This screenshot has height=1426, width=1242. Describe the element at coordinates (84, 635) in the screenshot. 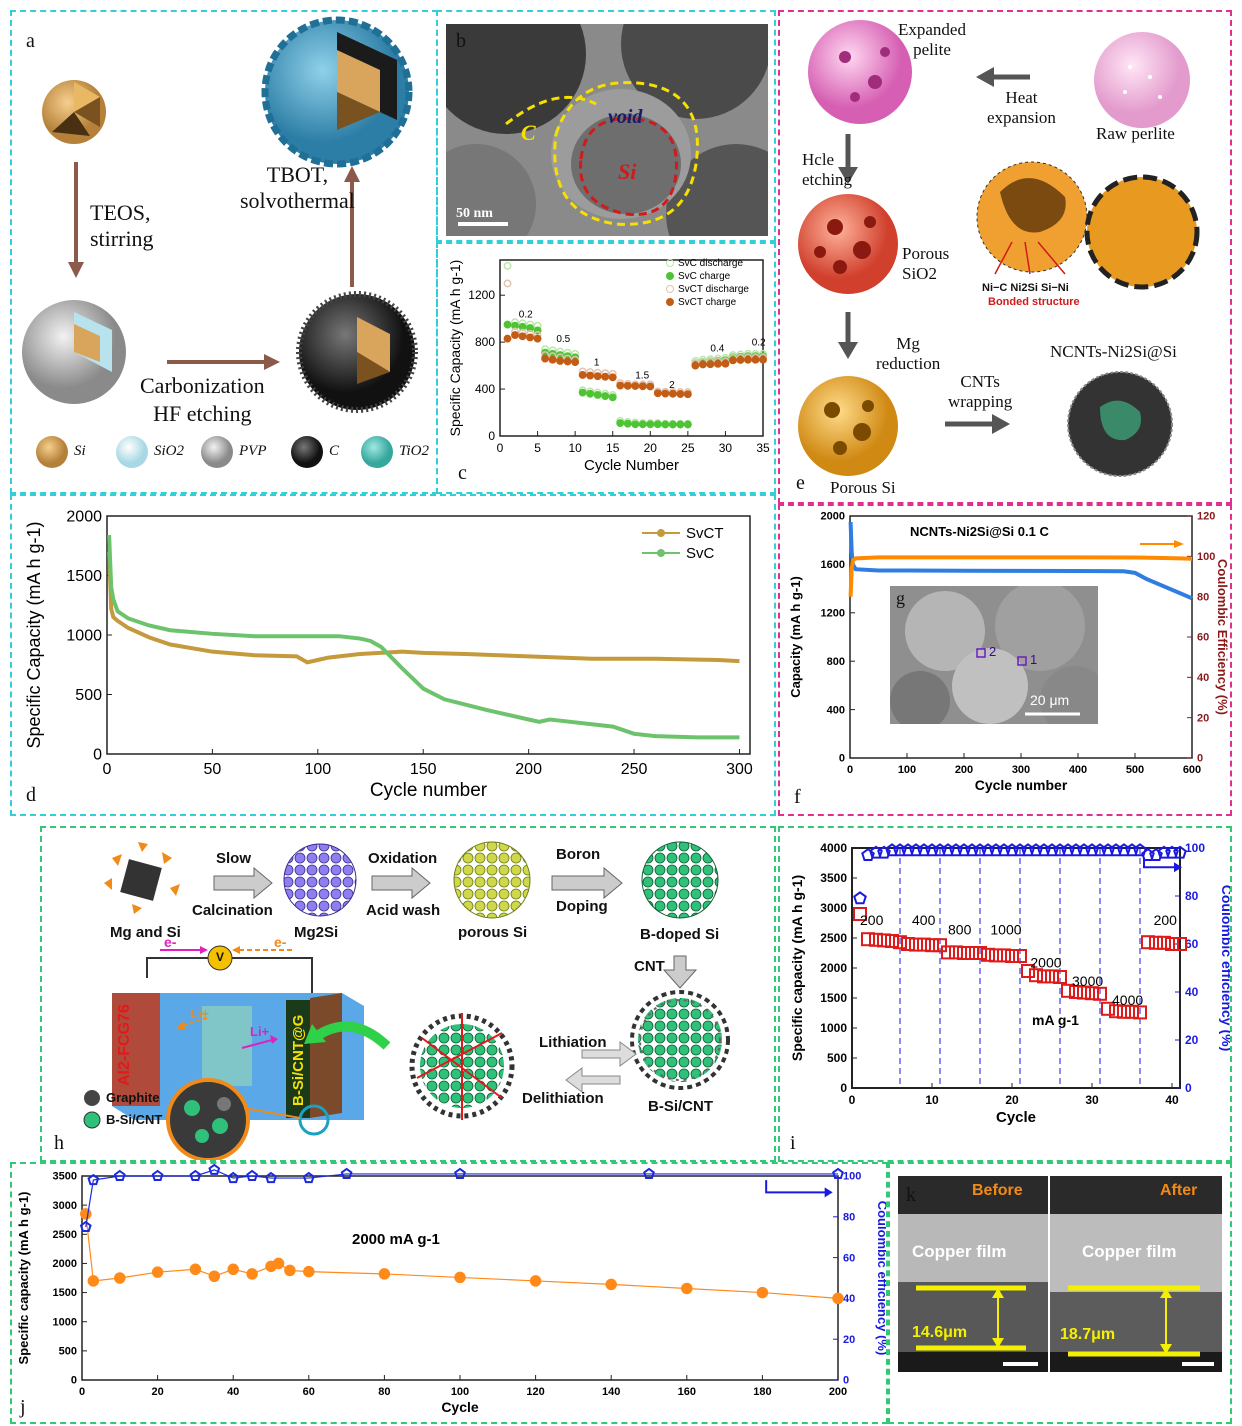

I see `d-ytick-label: 1000` at that location.